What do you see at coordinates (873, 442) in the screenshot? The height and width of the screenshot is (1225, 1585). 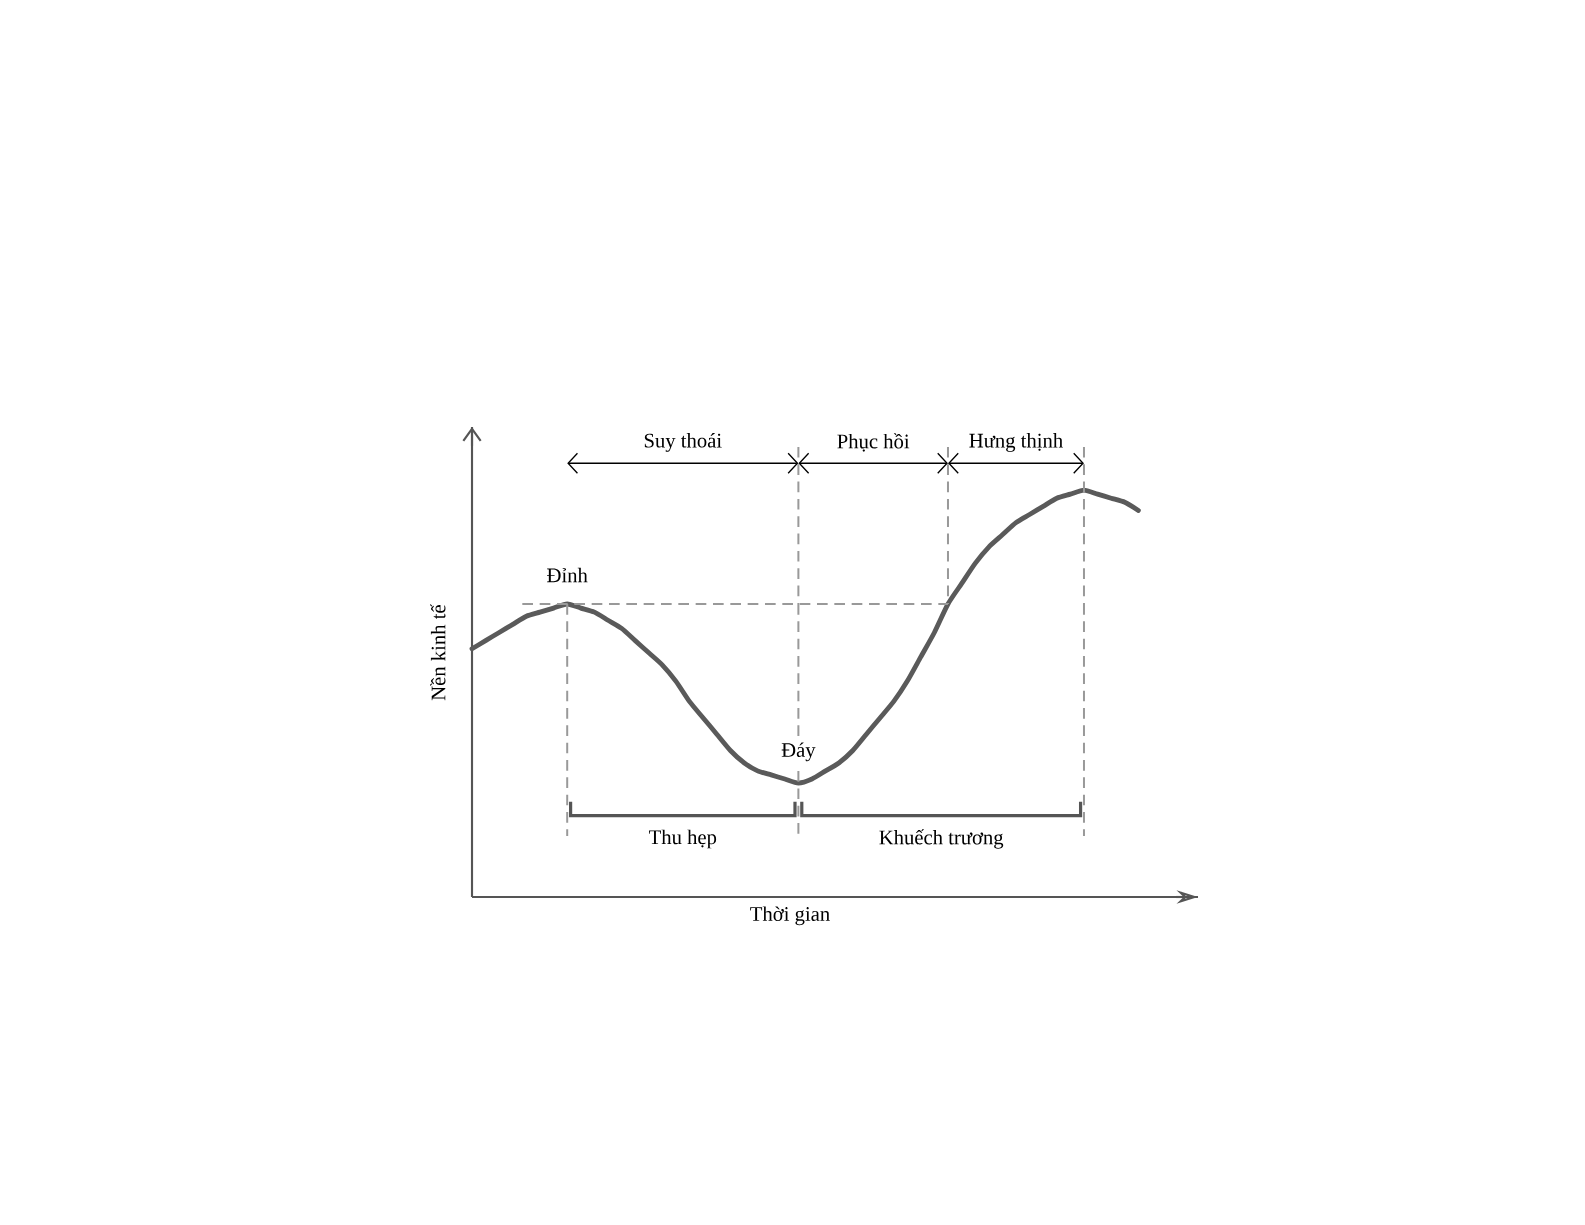 I see `text: Phục hồi` at bounding box center [873, 442].